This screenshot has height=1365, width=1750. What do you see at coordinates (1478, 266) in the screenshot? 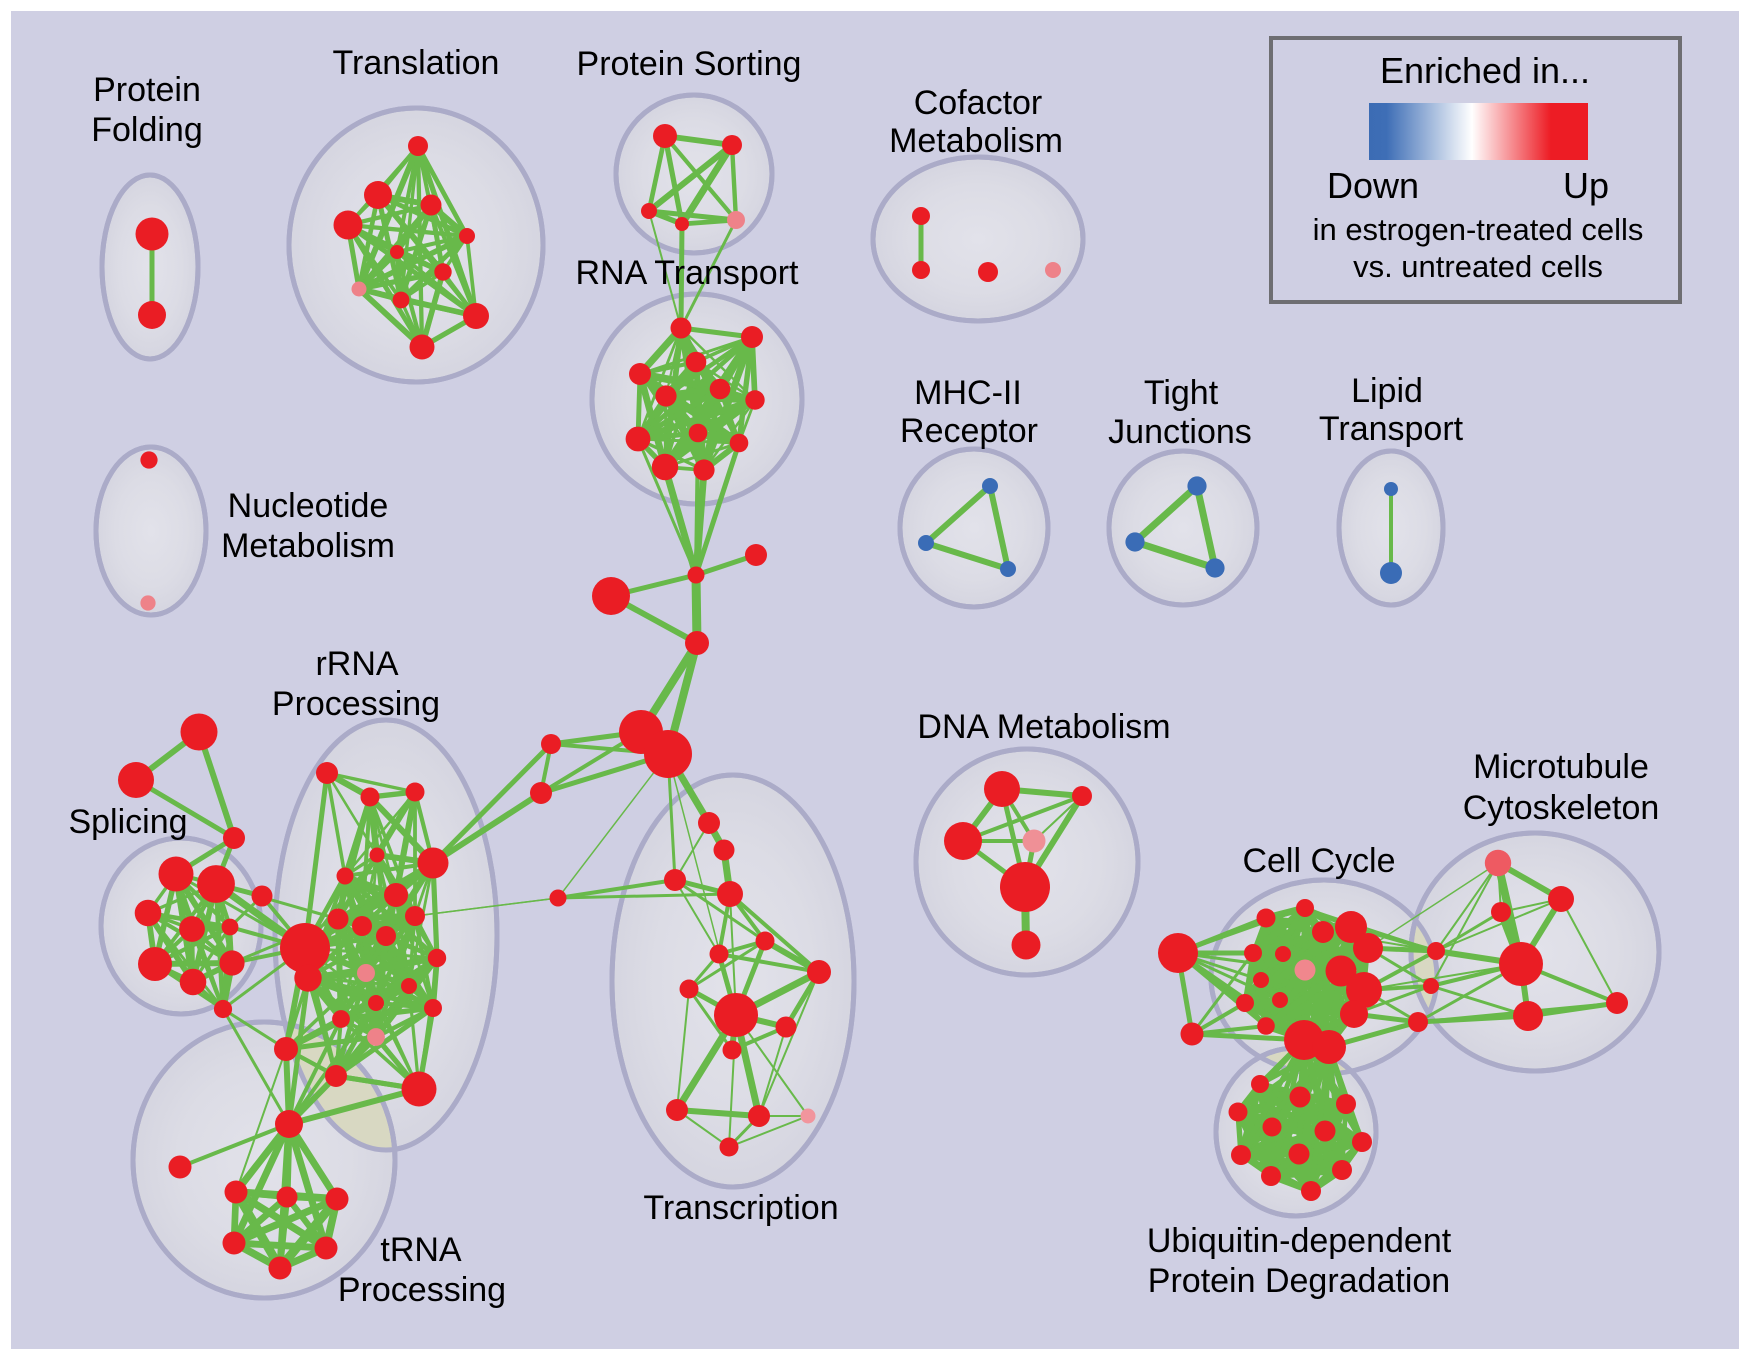
I see `svg-text: vs. untreated cells` at bounding box center [1478, 266].